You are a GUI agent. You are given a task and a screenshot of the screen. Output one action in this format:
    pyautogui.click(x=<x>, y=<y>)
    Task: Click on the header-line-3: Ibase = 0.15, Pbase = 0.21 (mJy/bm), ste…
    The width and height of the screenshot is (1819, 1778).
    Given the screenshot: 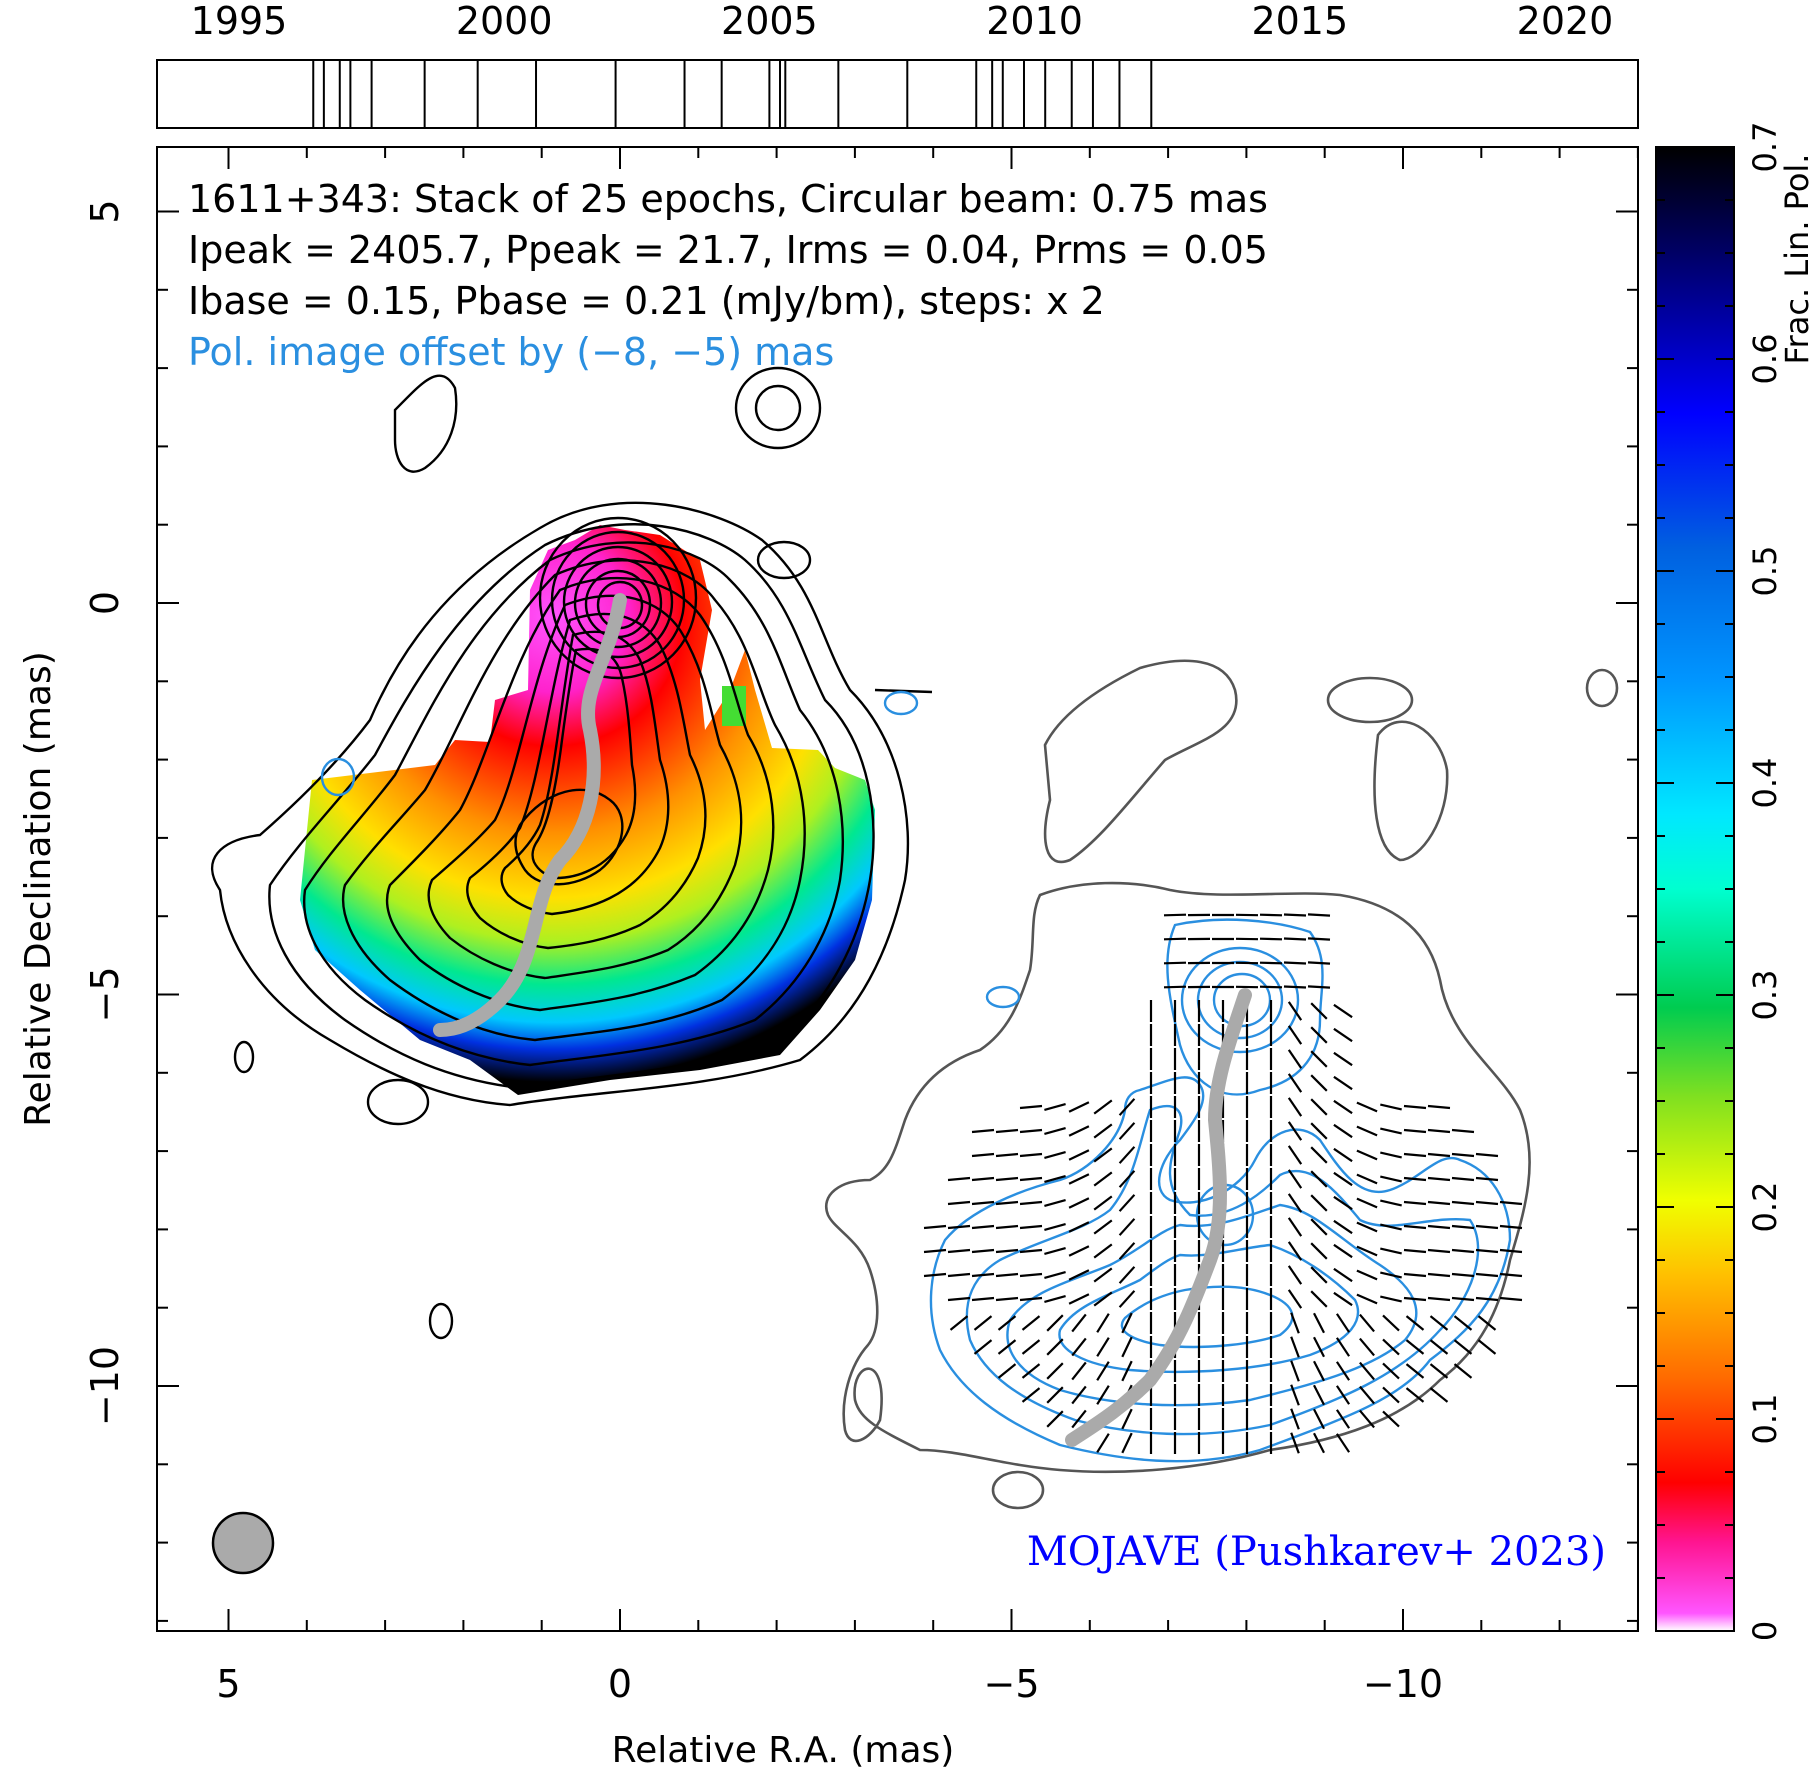 What is the action you would take?
    pyautogui.click(x=646, y=301)
    